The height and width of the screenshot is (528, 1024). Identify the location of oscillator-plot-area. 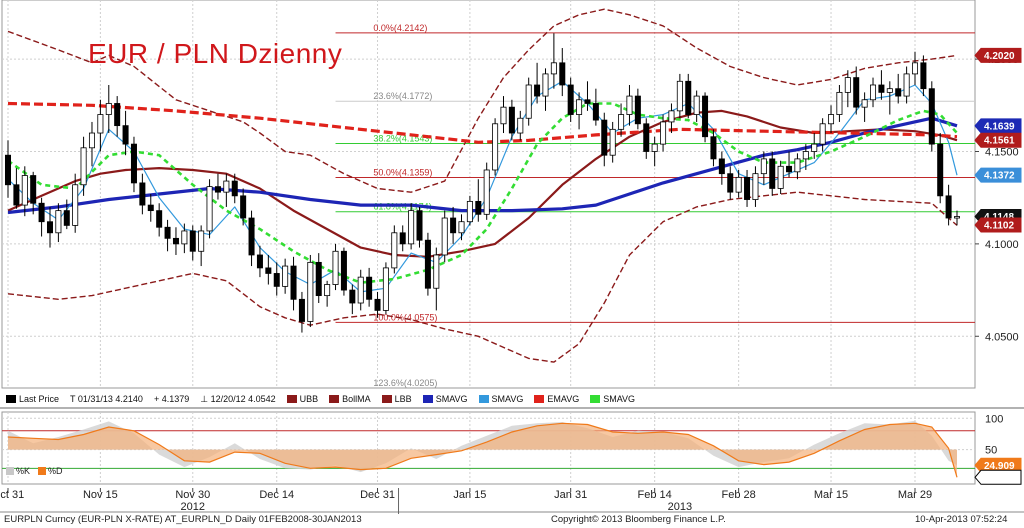
(482, 449).